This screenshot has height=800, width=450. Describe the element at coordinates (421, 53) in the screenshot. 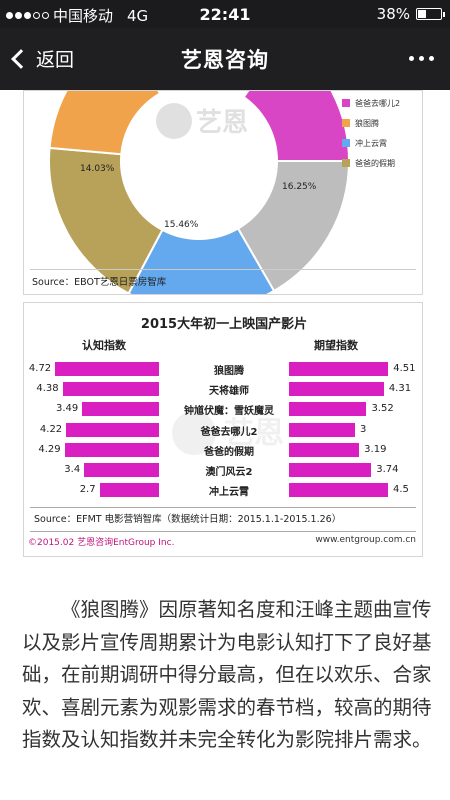

I see `more-button` at that location.